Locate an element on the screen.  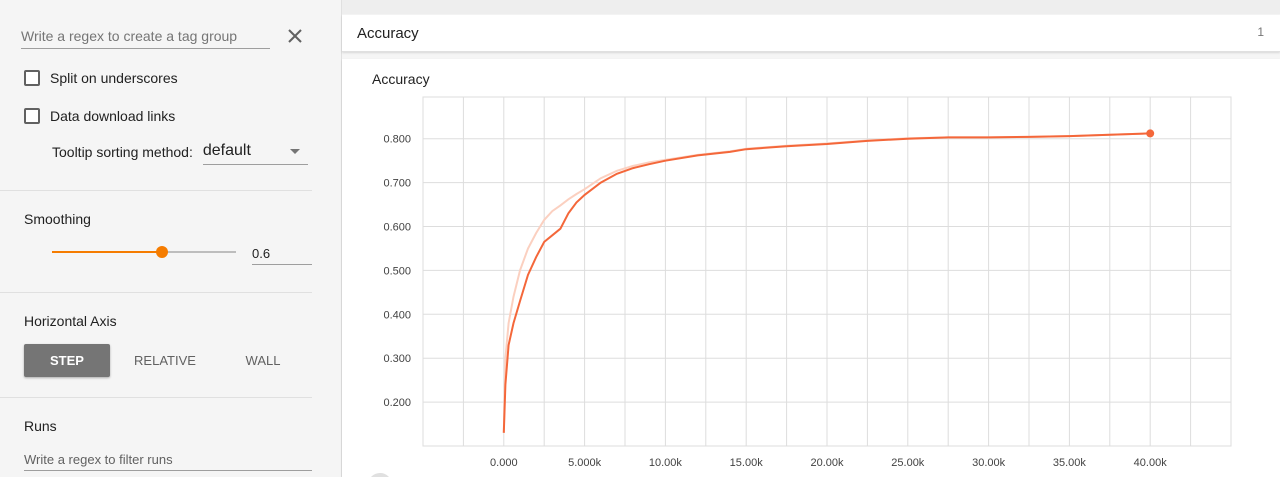
axis-wall-button: WALL is located at coordinates (263, 360).